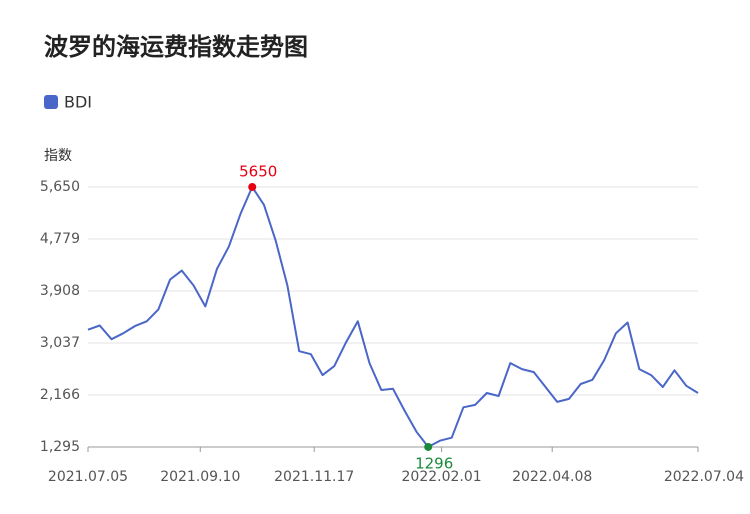  I want to click on y-tick-label: 2,166, so click(60, 395).